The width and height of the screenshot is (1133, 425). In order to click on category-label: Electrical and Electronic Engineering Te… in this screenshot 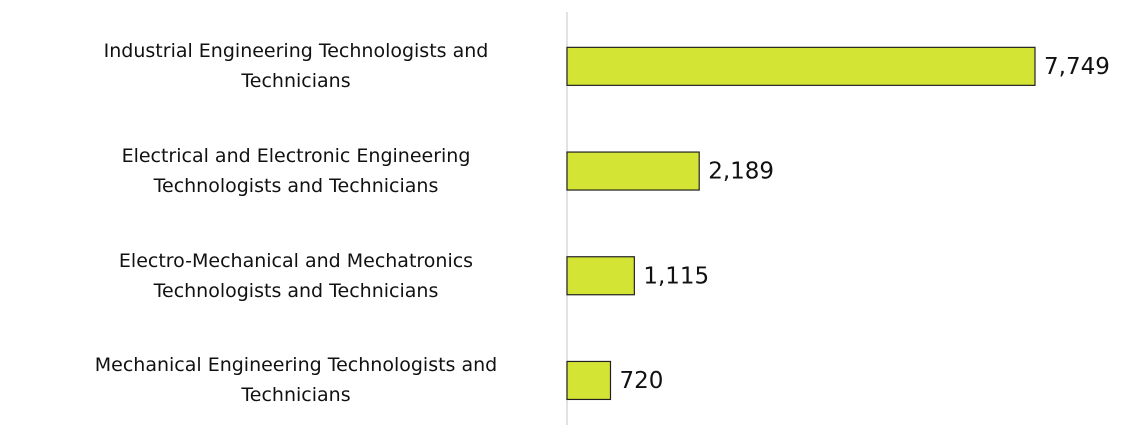, I will do `click(267, 171)`.